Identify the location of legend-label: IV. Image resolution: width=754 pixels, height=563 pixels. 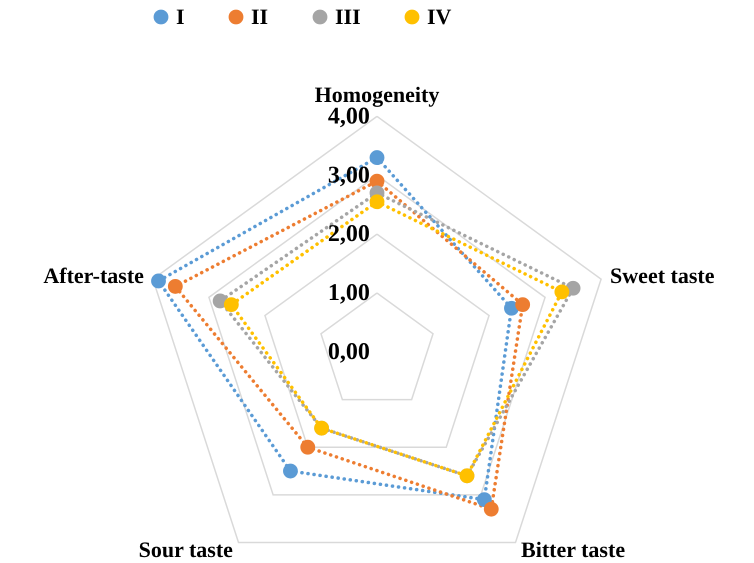
(439, 16).